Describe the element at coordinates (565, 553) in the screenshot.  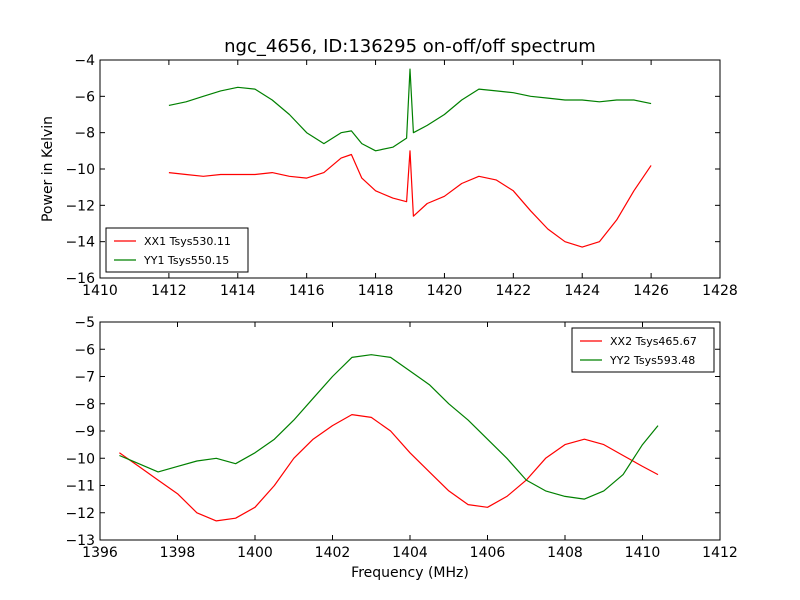
I see `bottom-x-tick-label: 1408` at that location.